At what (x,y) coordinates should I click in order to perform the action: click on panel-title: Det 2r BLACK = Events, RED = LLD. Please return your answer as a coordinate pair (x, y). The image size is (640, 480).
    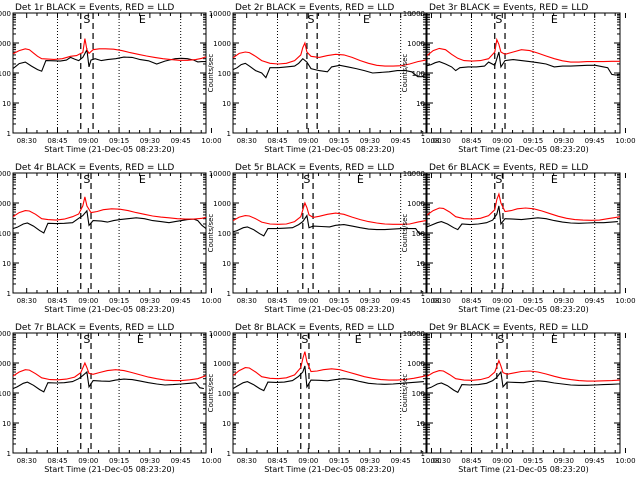
    Looking at the image, I should click on (314, 8).